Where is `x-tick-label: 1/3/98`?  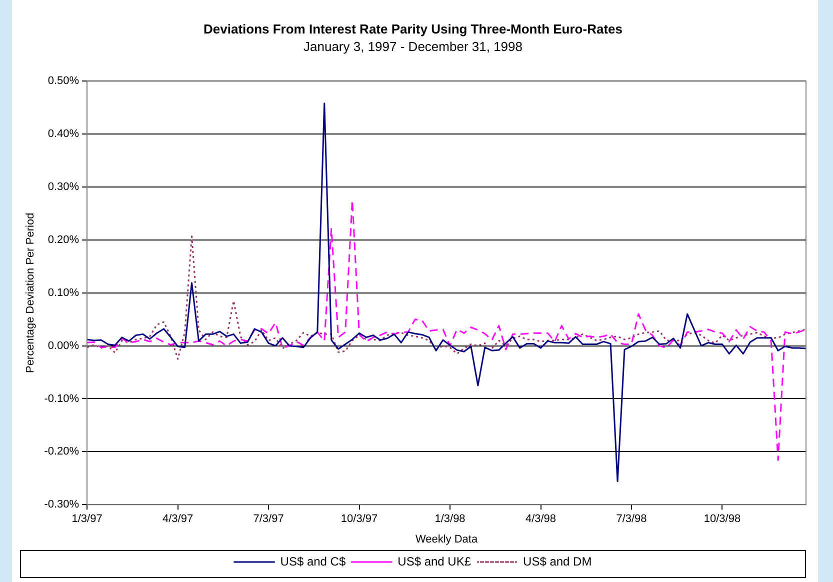
x-tick-label: 1/3/98 is located at coordinates (450, 519).